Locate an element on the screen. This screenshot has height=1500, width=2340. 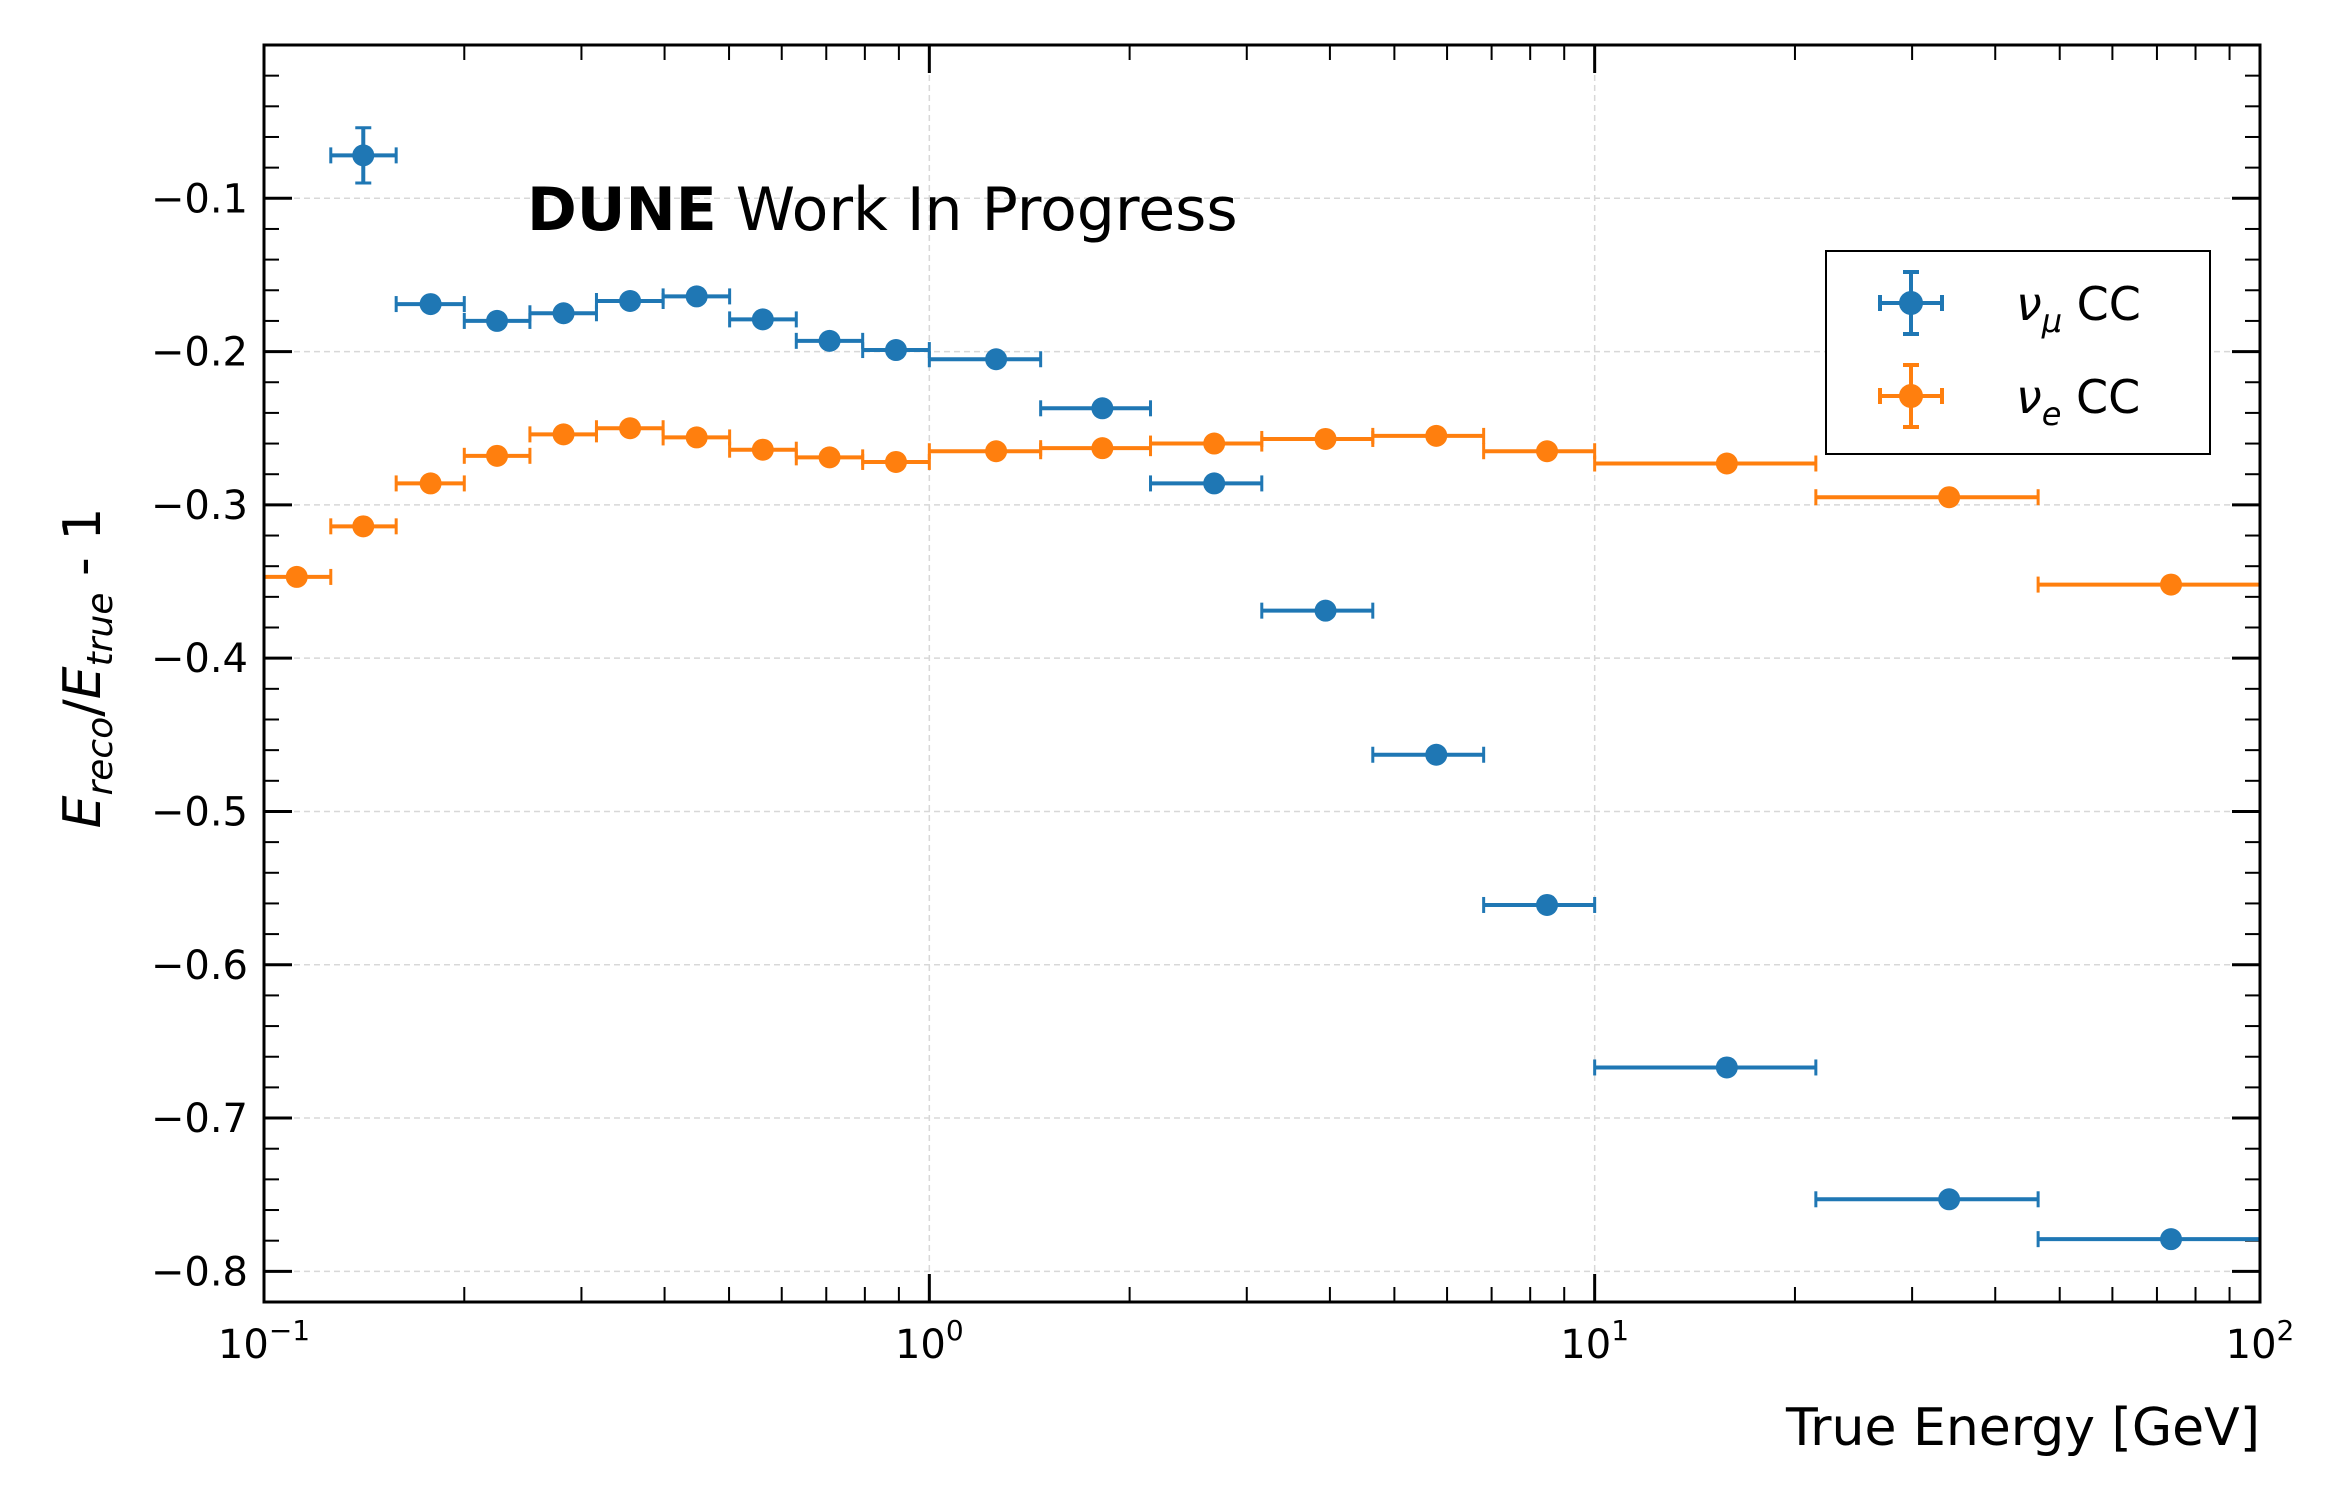
legend-nue-symbol: ν is located at coordinates (2029, 397).